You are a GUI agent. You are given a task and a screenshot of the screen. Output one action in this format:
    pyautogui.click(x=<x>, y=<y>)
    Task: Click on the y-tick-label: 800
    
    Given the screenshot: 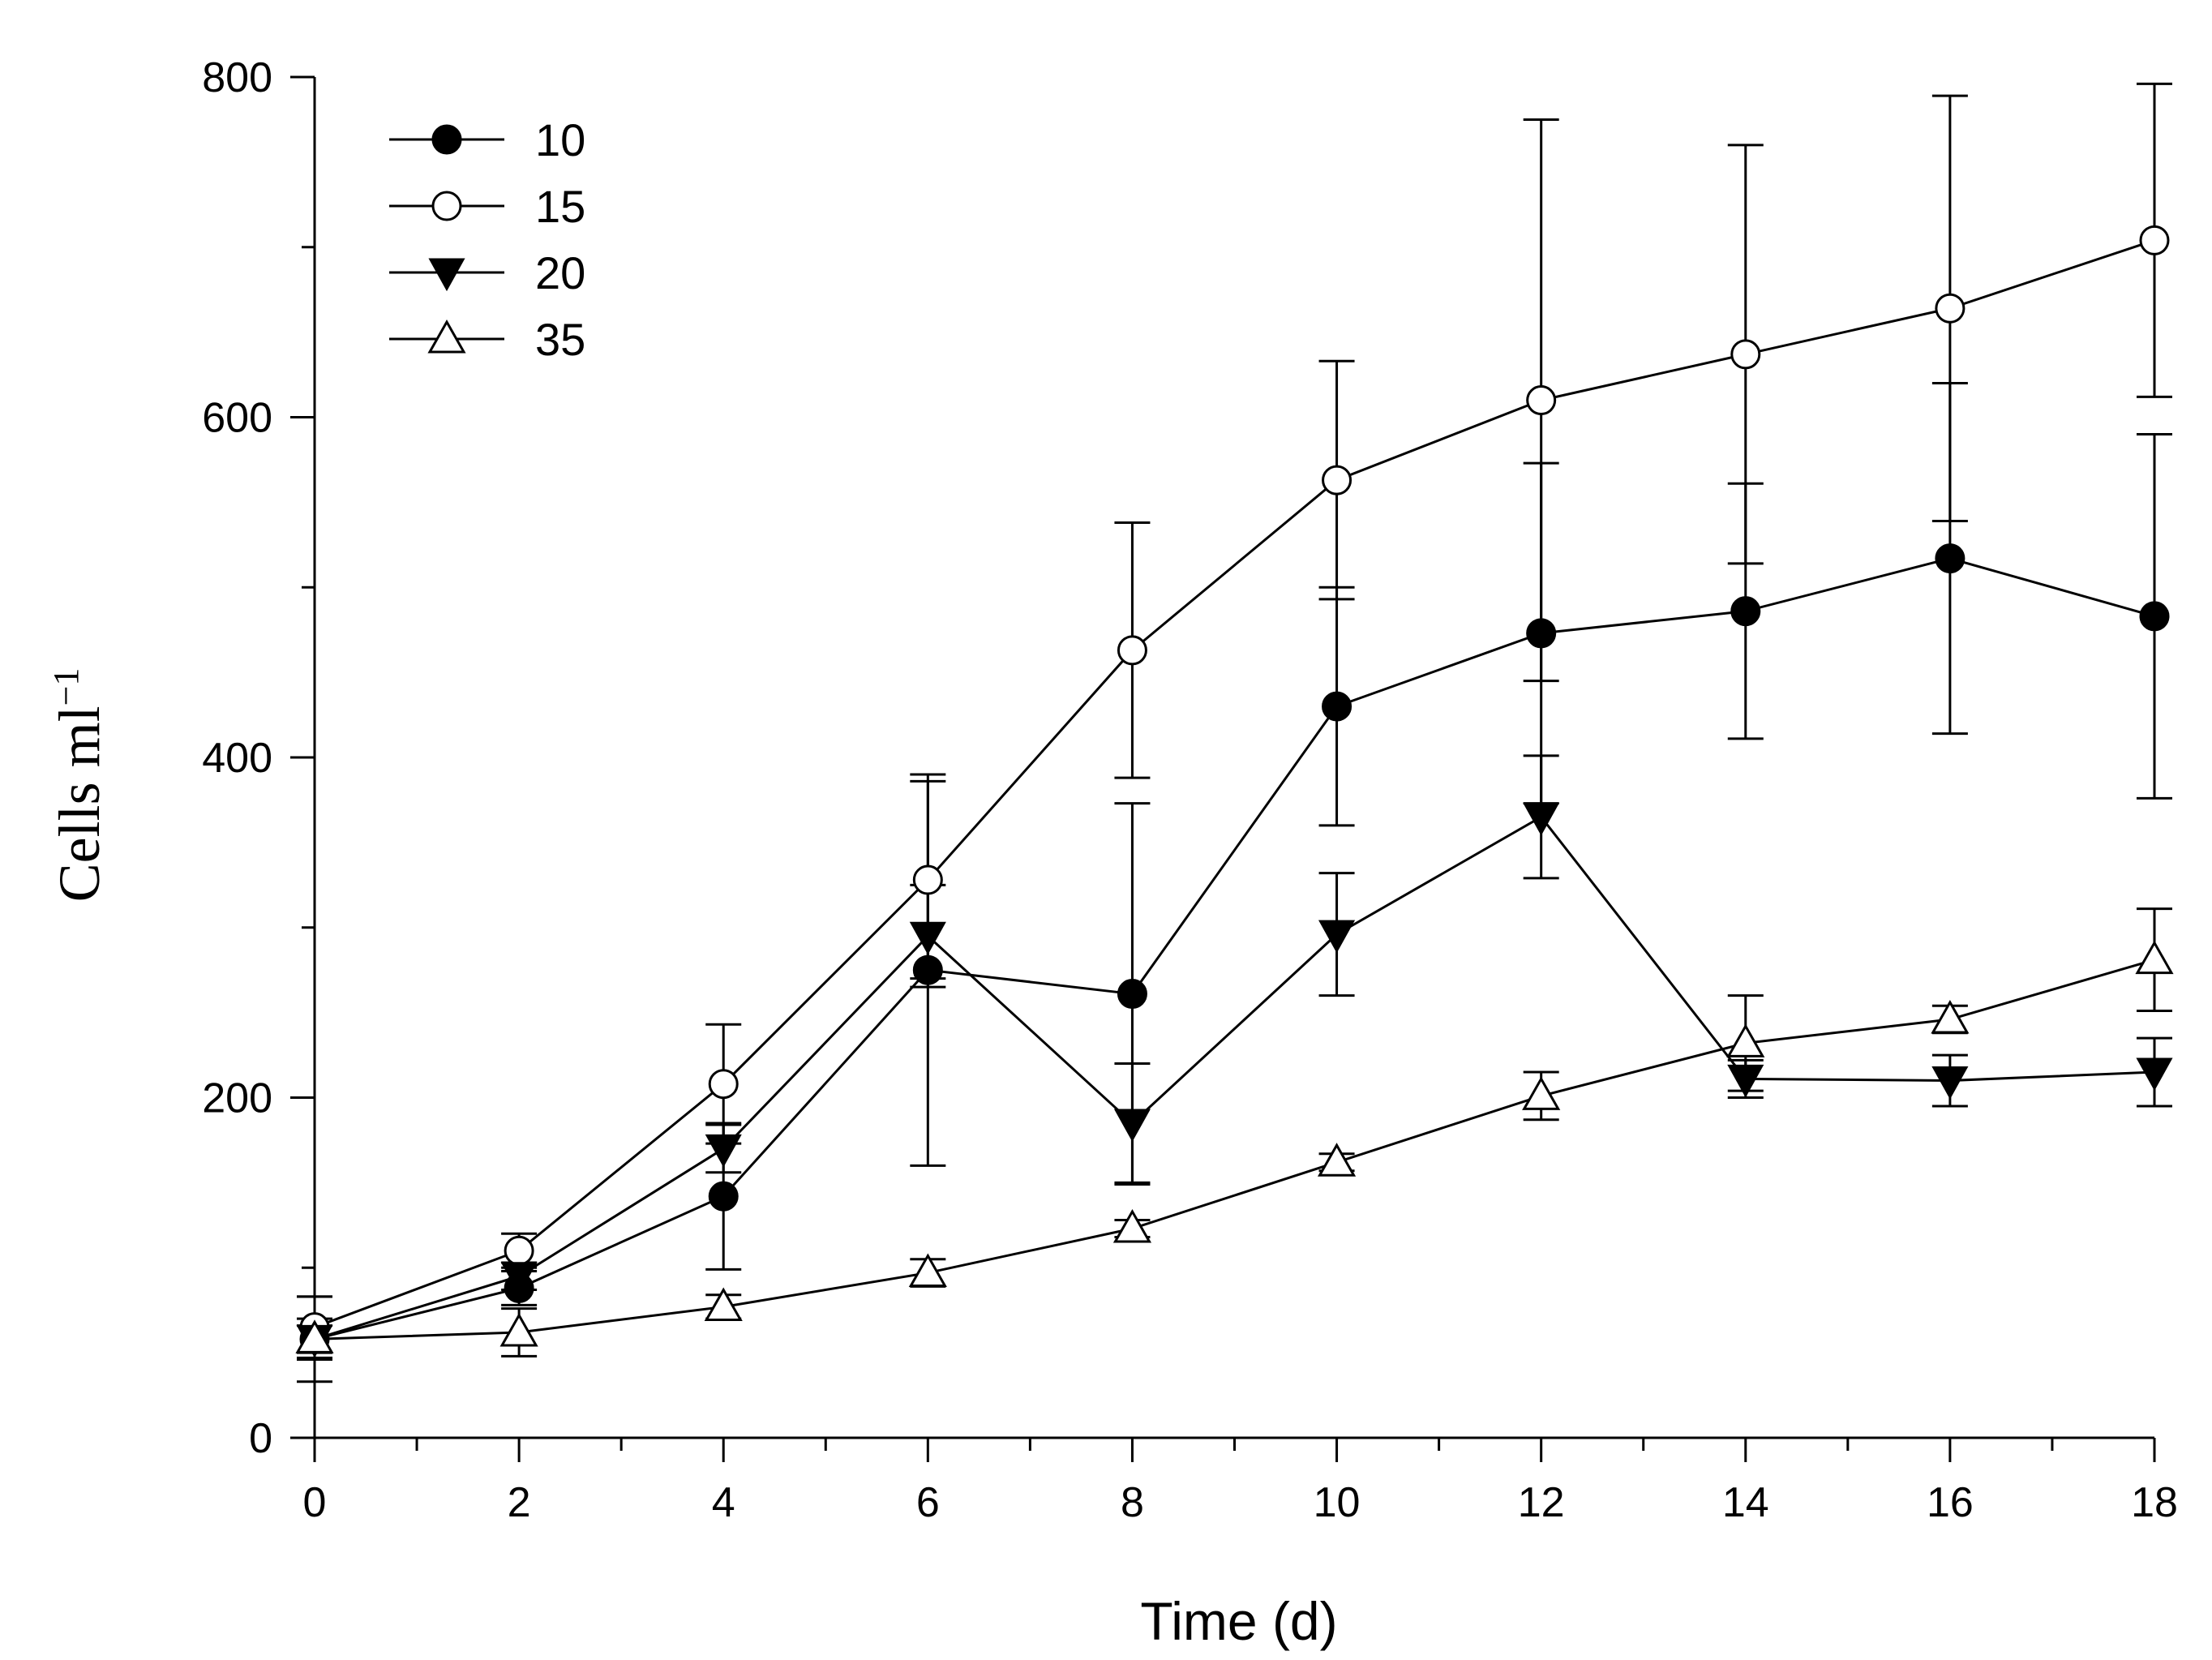 What is the action you would take?
    pyautogui.click(x=237, y=77)
    